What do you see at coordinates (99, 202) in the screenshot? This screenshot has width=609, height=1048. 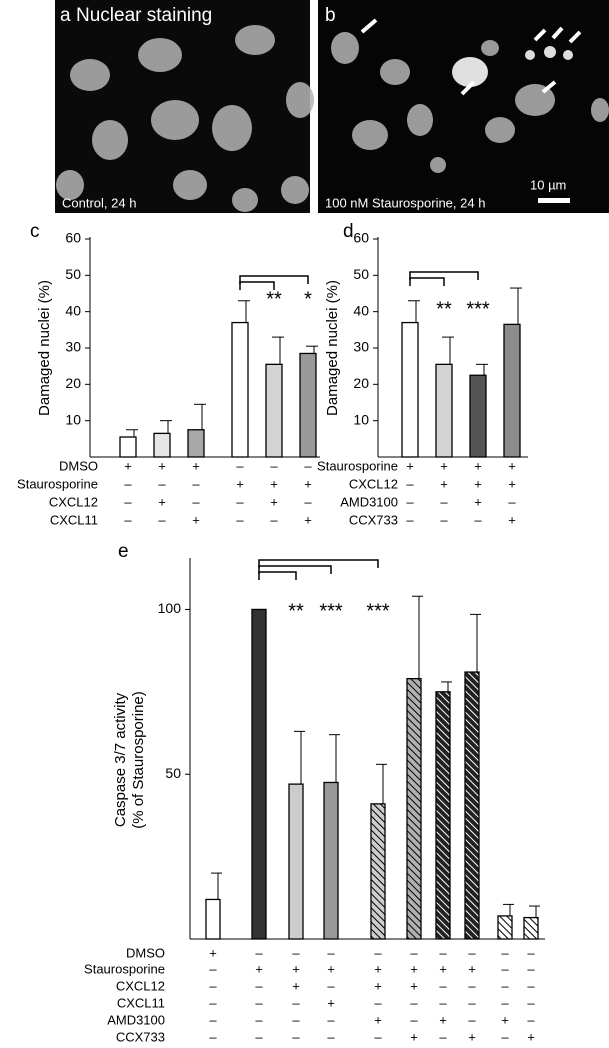 I see `image-caption: Control, 24 h` at bounding box center [99, 202].